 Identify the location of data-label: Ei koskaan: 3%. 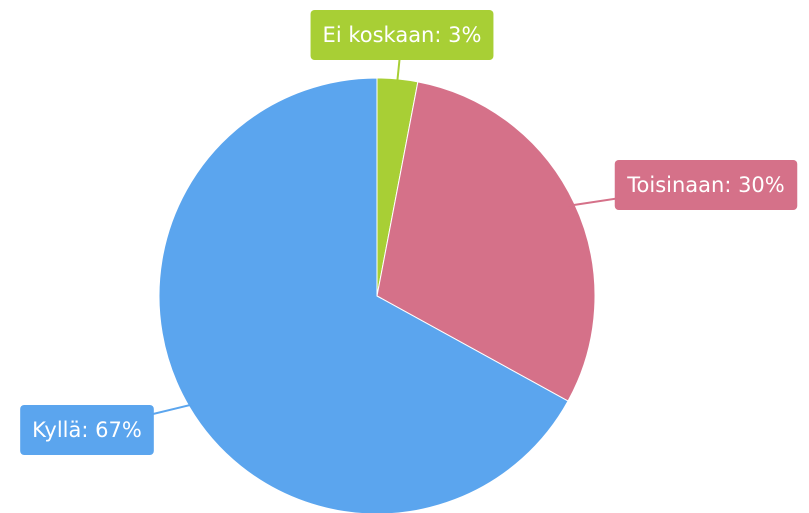
(402, 35).